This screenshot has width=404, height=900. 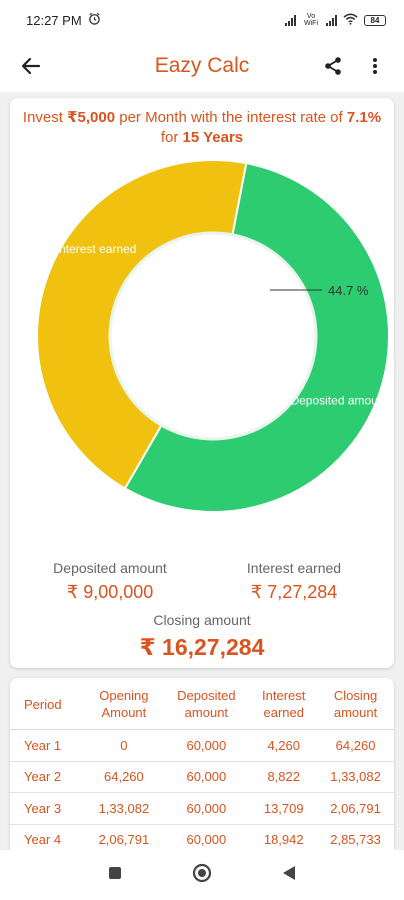 I want to click on wifi-icon, so click(x=350, y=20).